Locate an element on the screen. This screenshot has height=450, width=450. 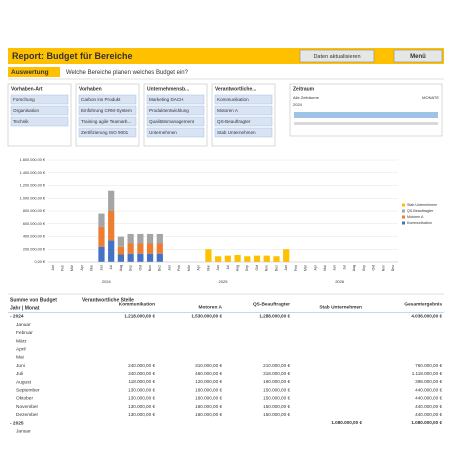
refresh-button is located at coordinates (337, 56).